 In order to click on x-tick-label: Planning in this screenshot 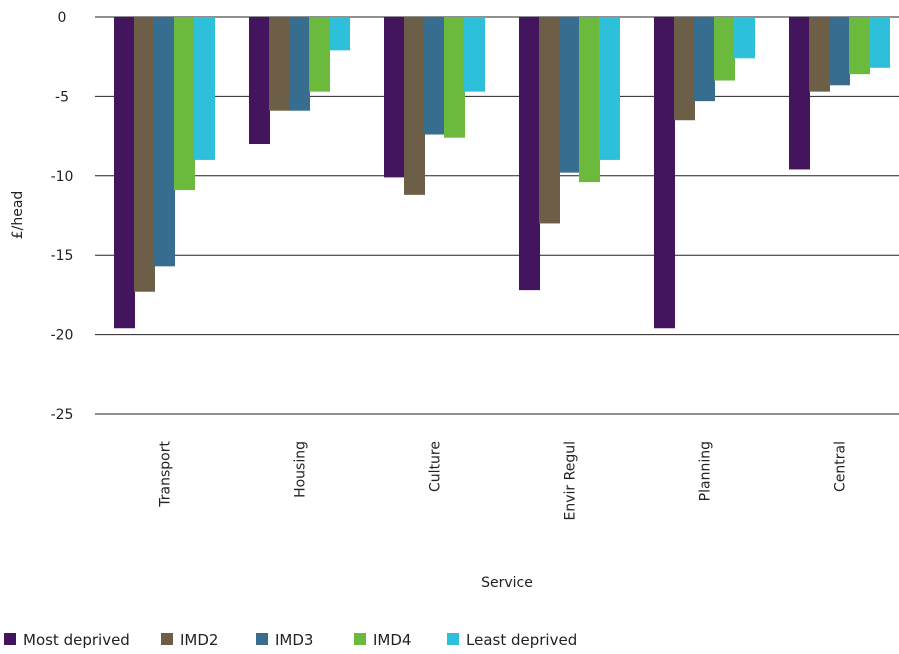, I will do `click(706, 471)`.